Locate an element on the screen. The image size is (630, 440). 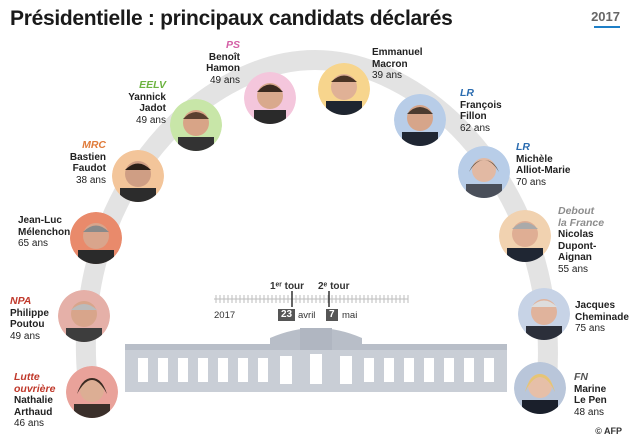
photo-hamon is located at coordinates (270, 98).